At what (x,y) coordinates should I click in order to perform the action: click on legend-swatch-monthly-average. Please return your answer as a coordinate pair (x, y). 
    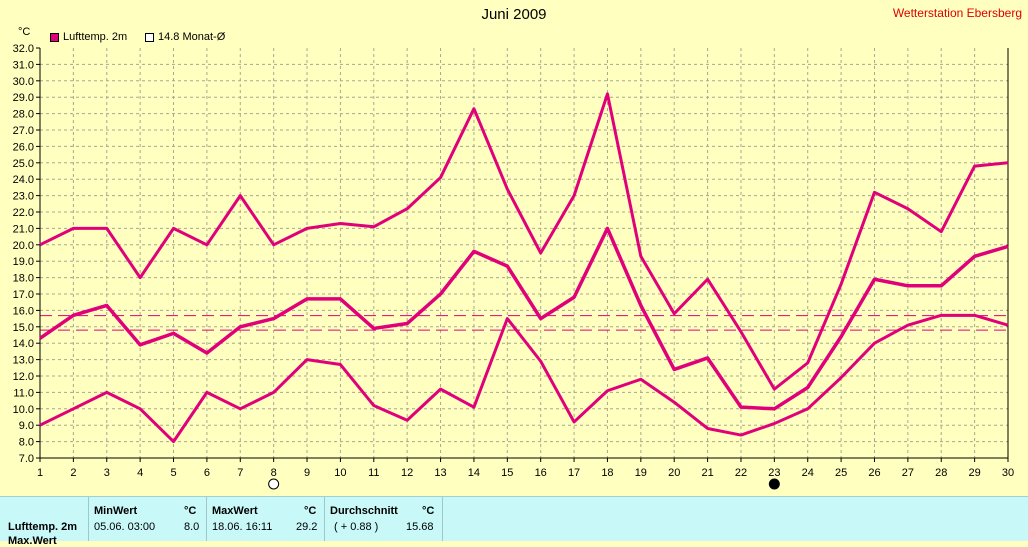
    Looking at the image, I should click on (149, 37).